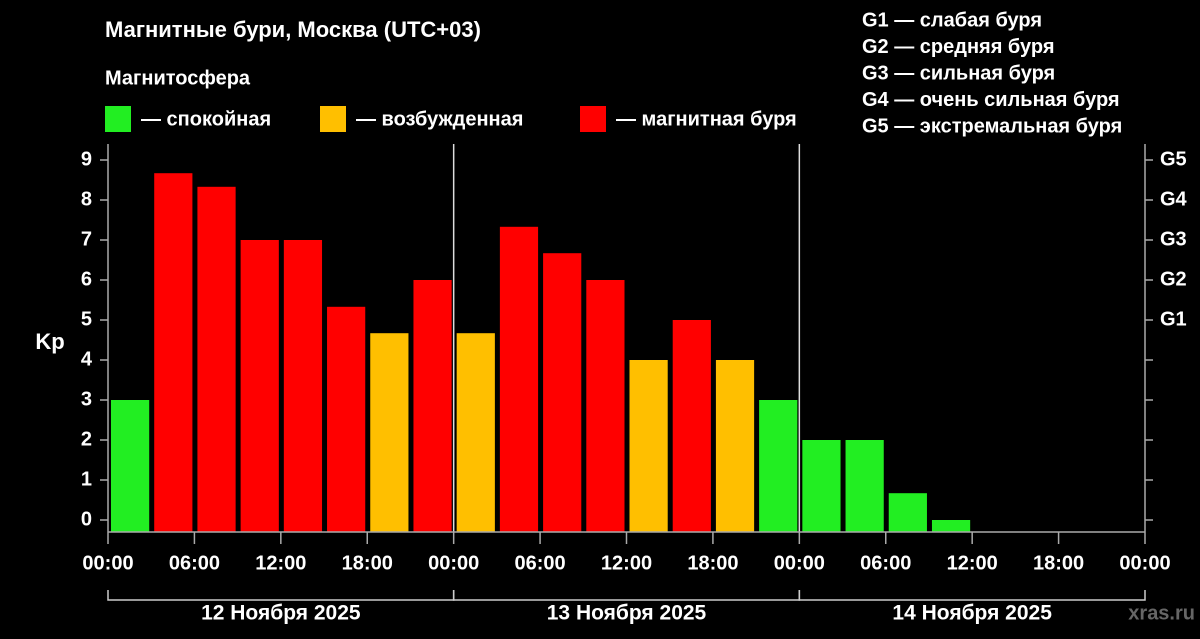  What do you see at coordinates (86, 519) in the screenshot?
I see `y-tick-label: 0` at bounding box center [86, 519].